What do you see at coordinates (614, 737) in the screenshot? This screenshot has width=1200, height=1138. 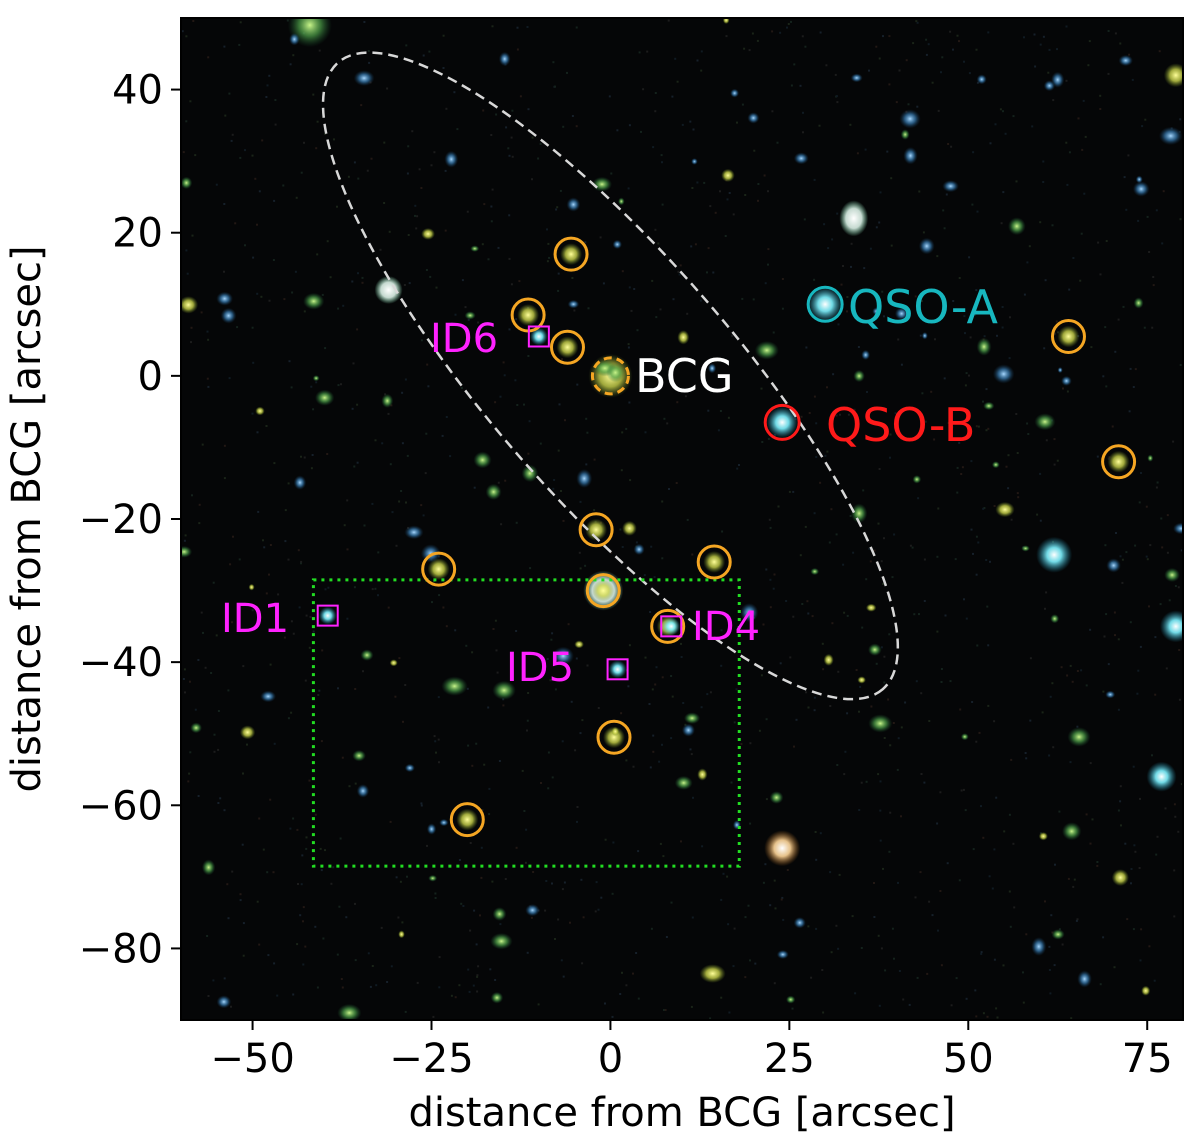 I see `member-circle` at bounding box center [614, 737].